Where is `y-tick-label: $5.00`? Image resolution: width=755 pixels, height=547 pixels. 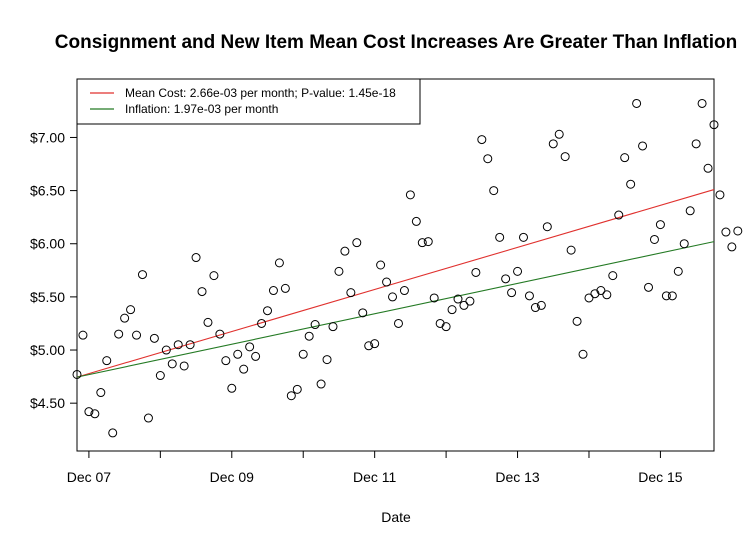 y-tick-label: $5.00 is located at coordinates (47, 350).